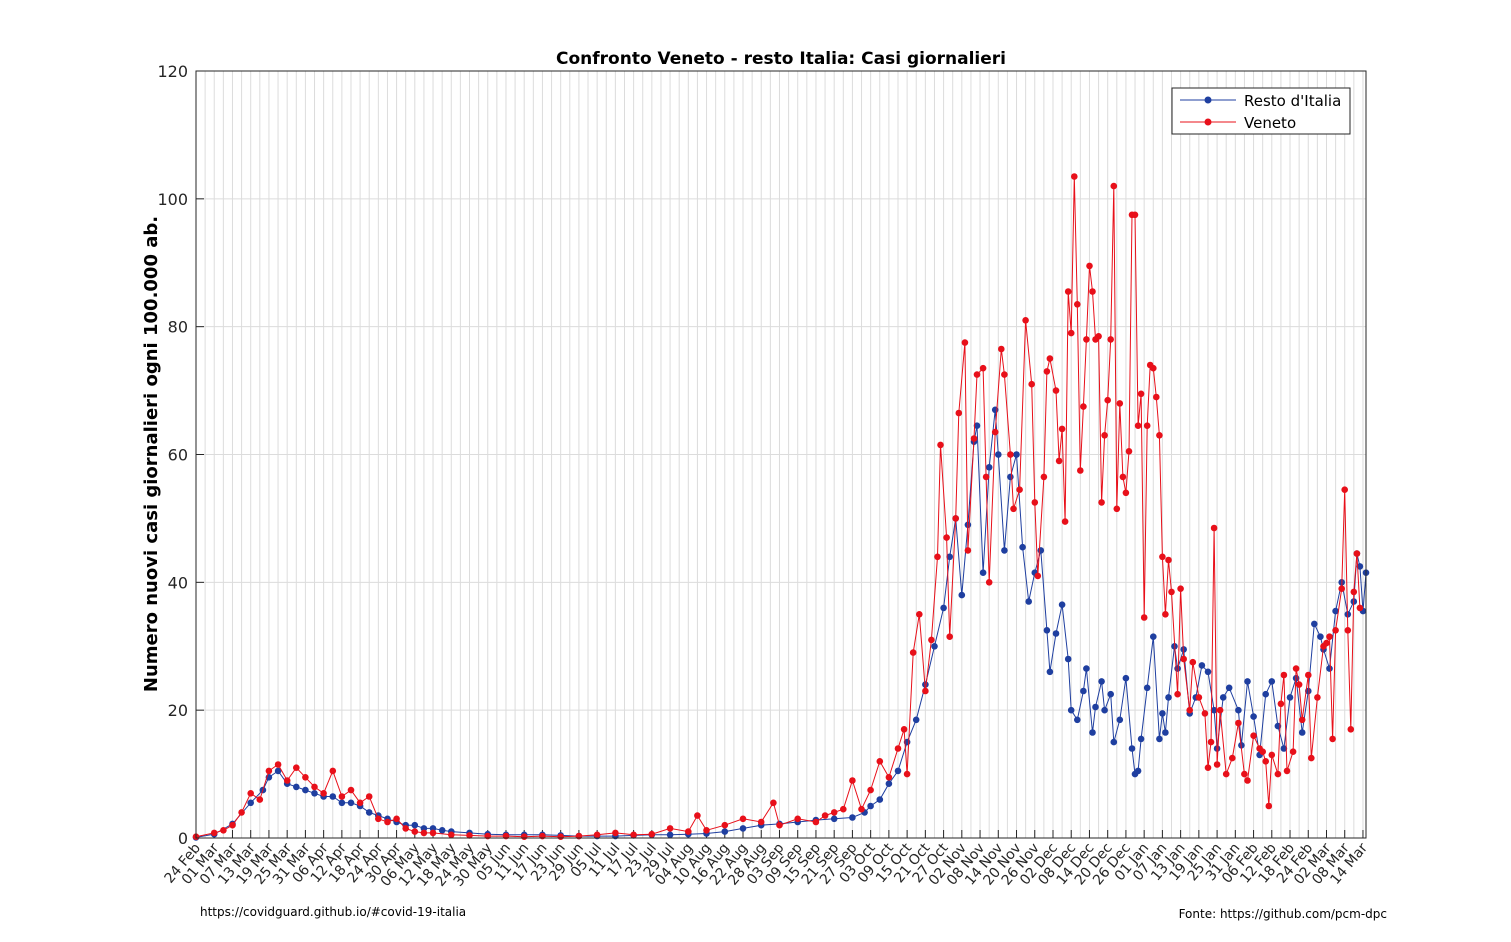  Describe the element at coordinates (183, 838) in the screenshot. I see `y-tick-label: 0` at that location.